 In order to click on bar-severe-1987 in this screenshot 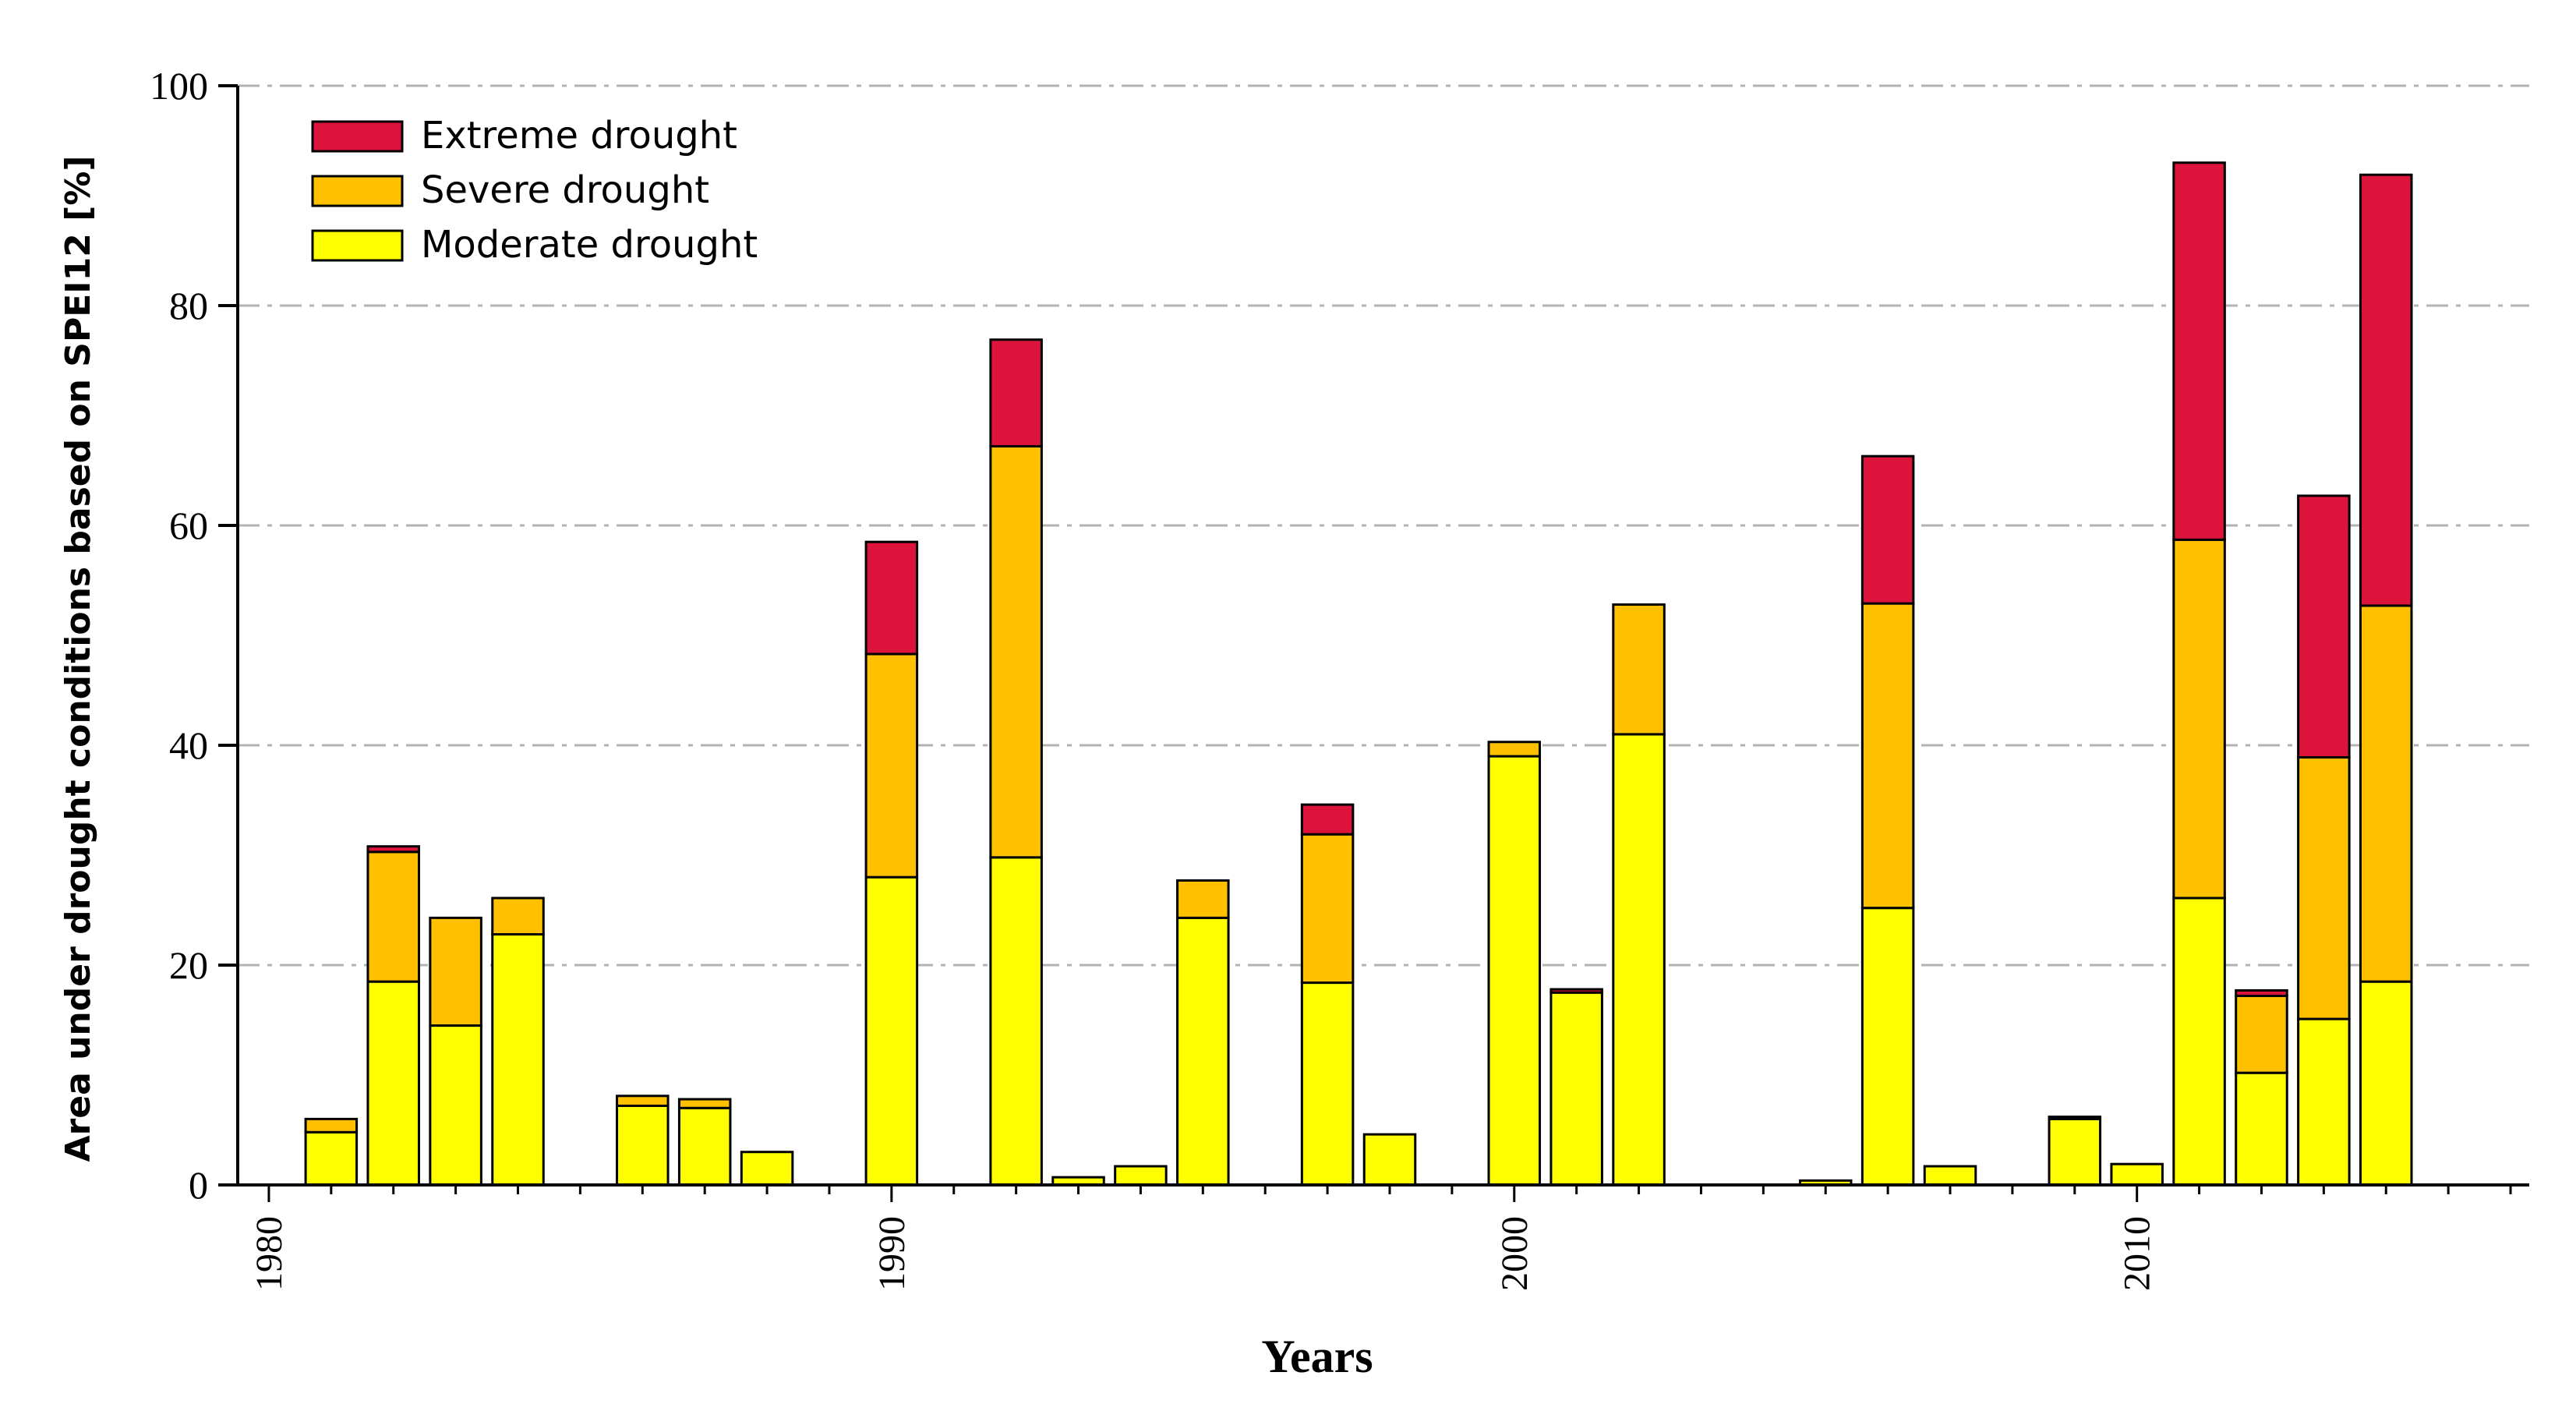, I will do `click(704, 1103)`.